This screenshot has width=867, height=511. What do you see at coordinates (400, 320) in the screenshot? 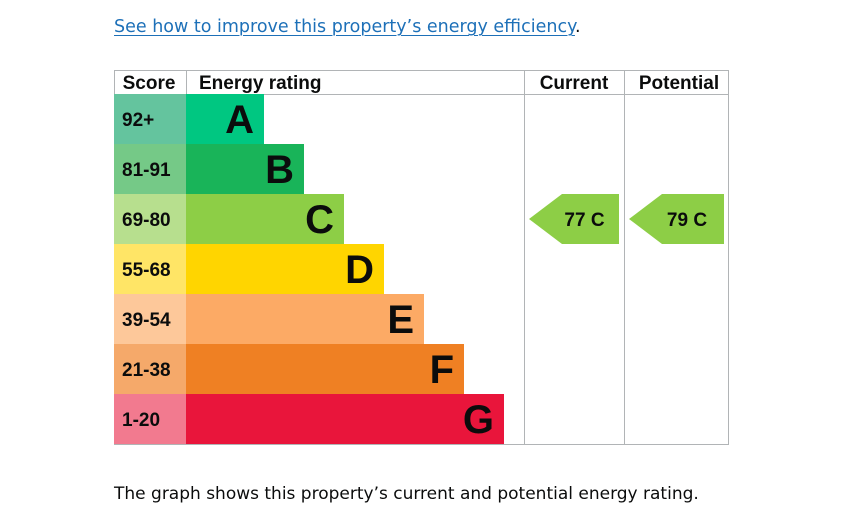
I see `band-letter: E` at bounding box center [400, 320].